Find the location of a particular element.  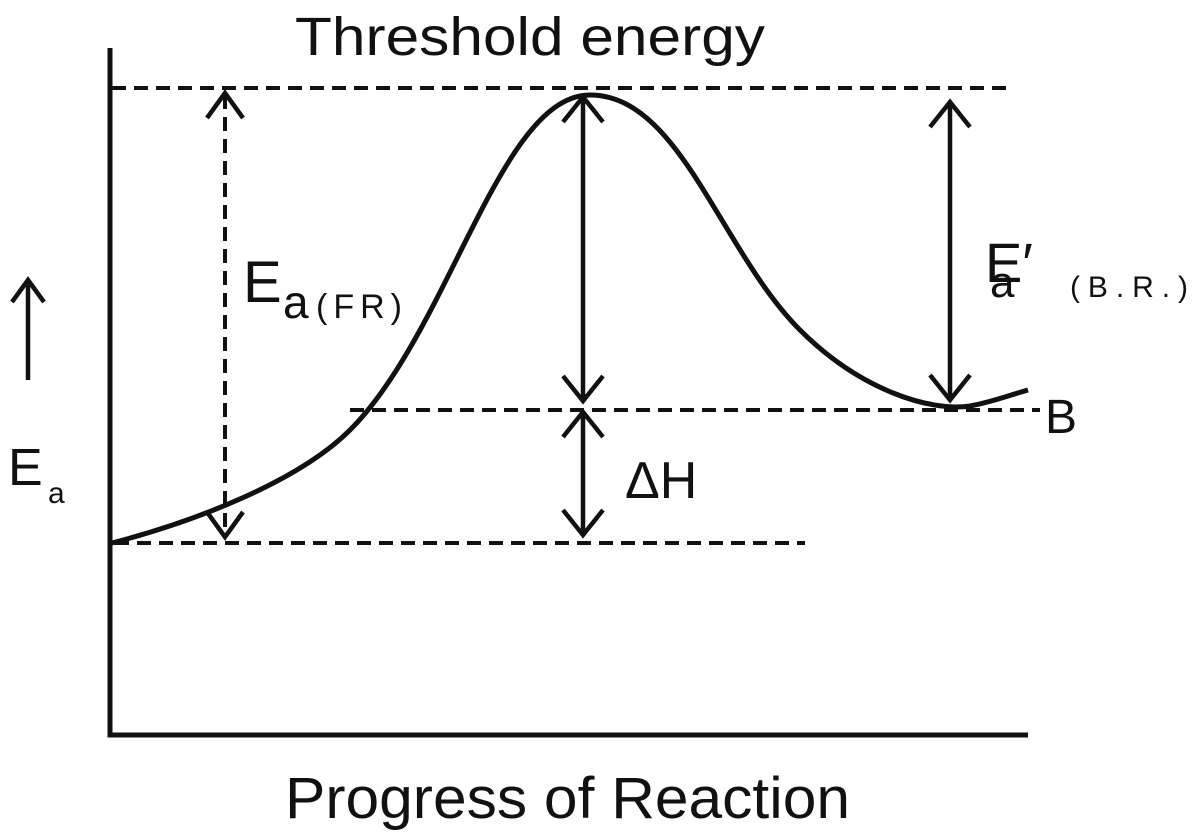

backward-label-note: (B.R.) is located at coordinates (1129, 287).